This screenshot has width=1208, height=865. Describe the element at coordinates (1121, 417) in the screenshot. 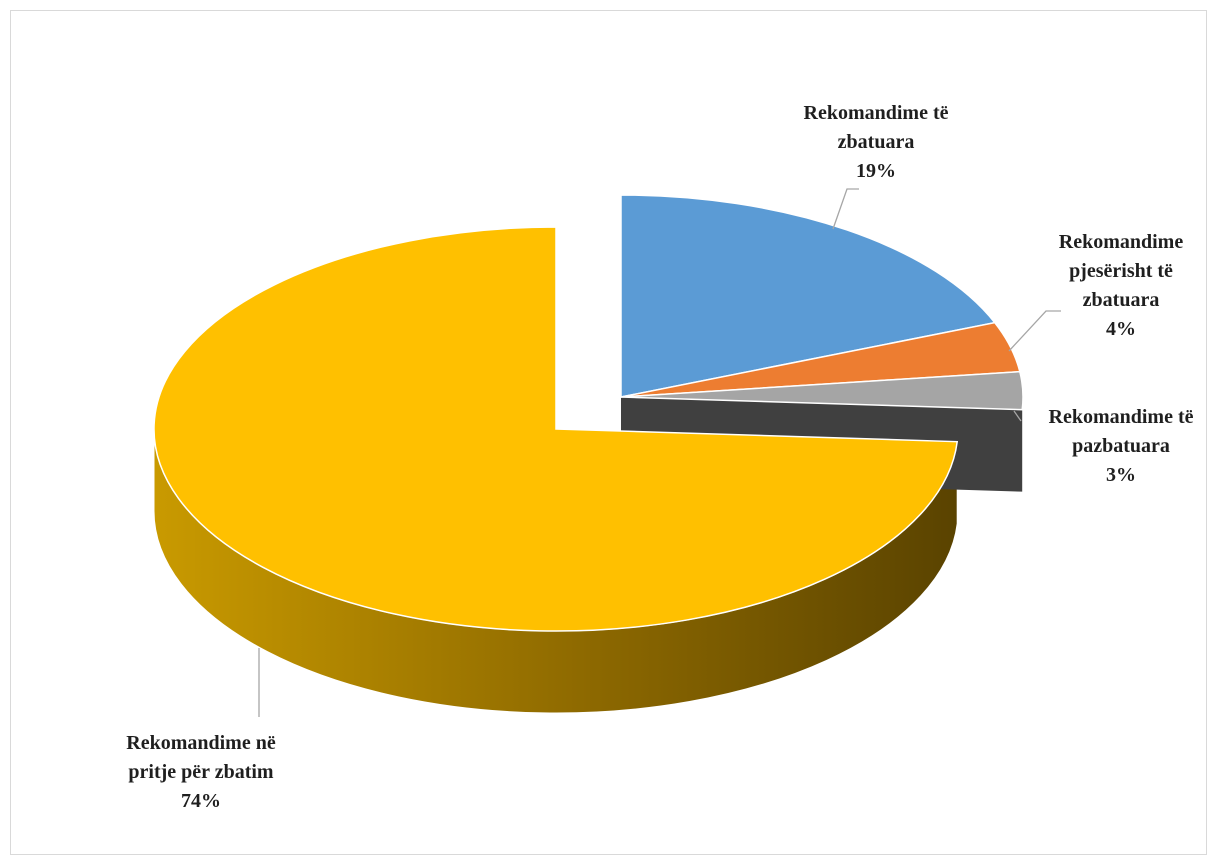

I see `slice-label-pazbatuara-line1: Rekomandime të` at that location.